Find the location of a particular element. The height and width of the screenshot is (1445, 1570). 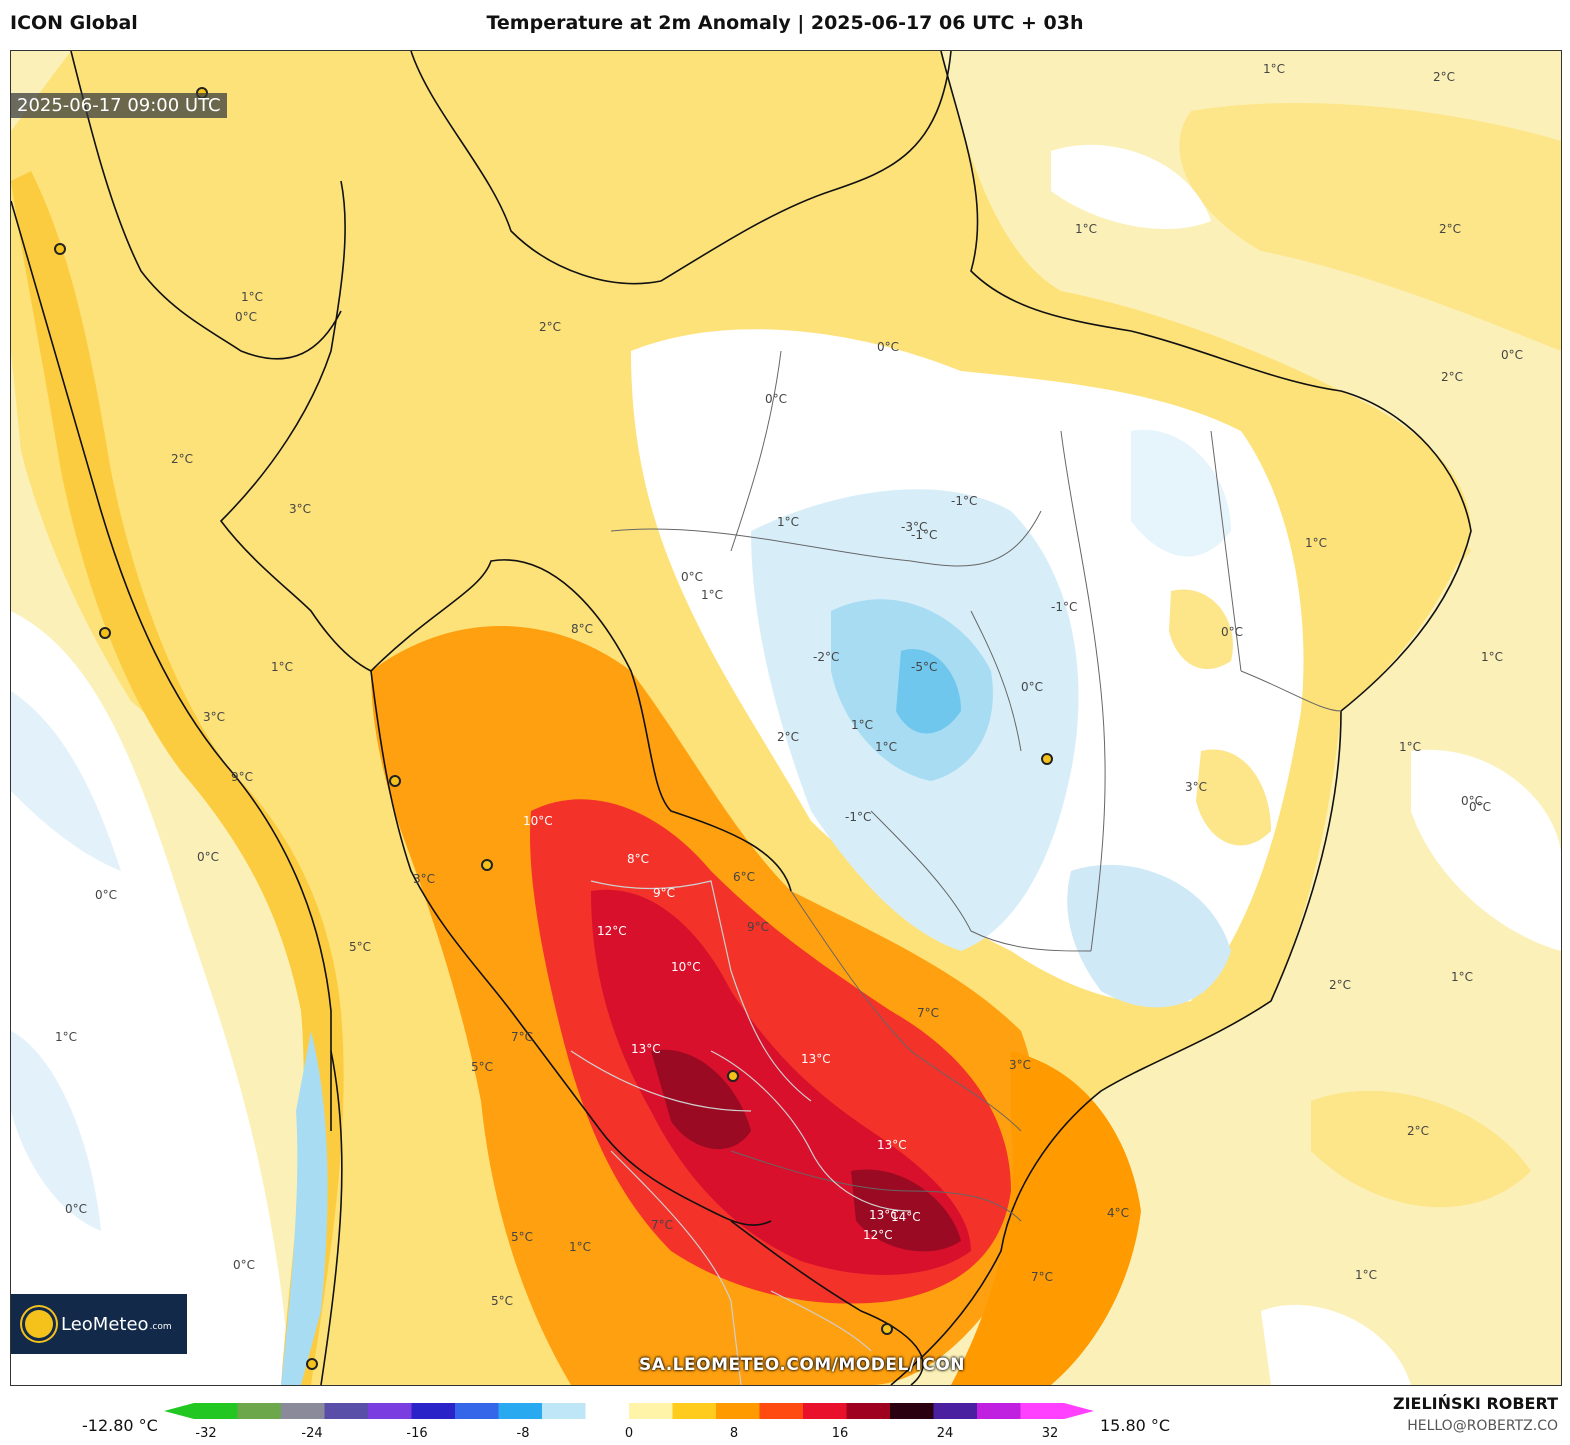

sun-icon is located at coordinates (39, 1324).